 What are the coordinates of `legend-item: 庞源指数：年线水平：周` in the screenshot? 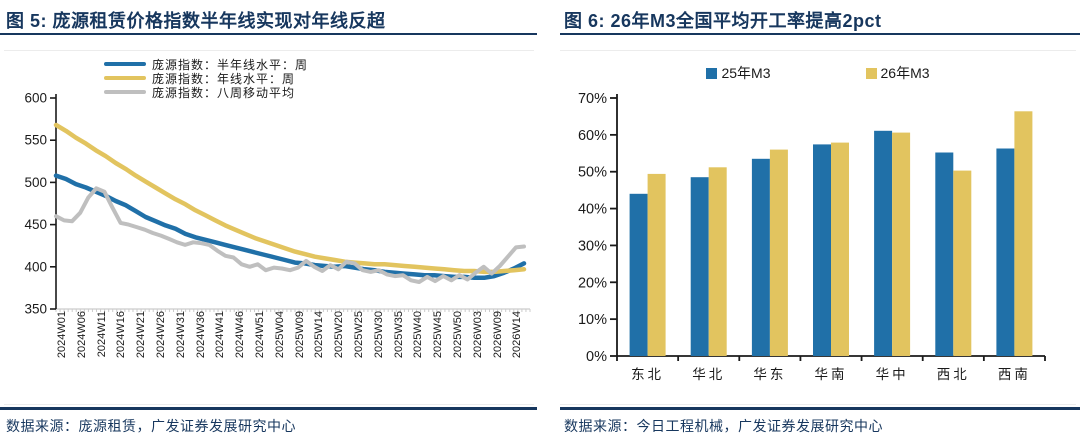 It's located at (206, 78).